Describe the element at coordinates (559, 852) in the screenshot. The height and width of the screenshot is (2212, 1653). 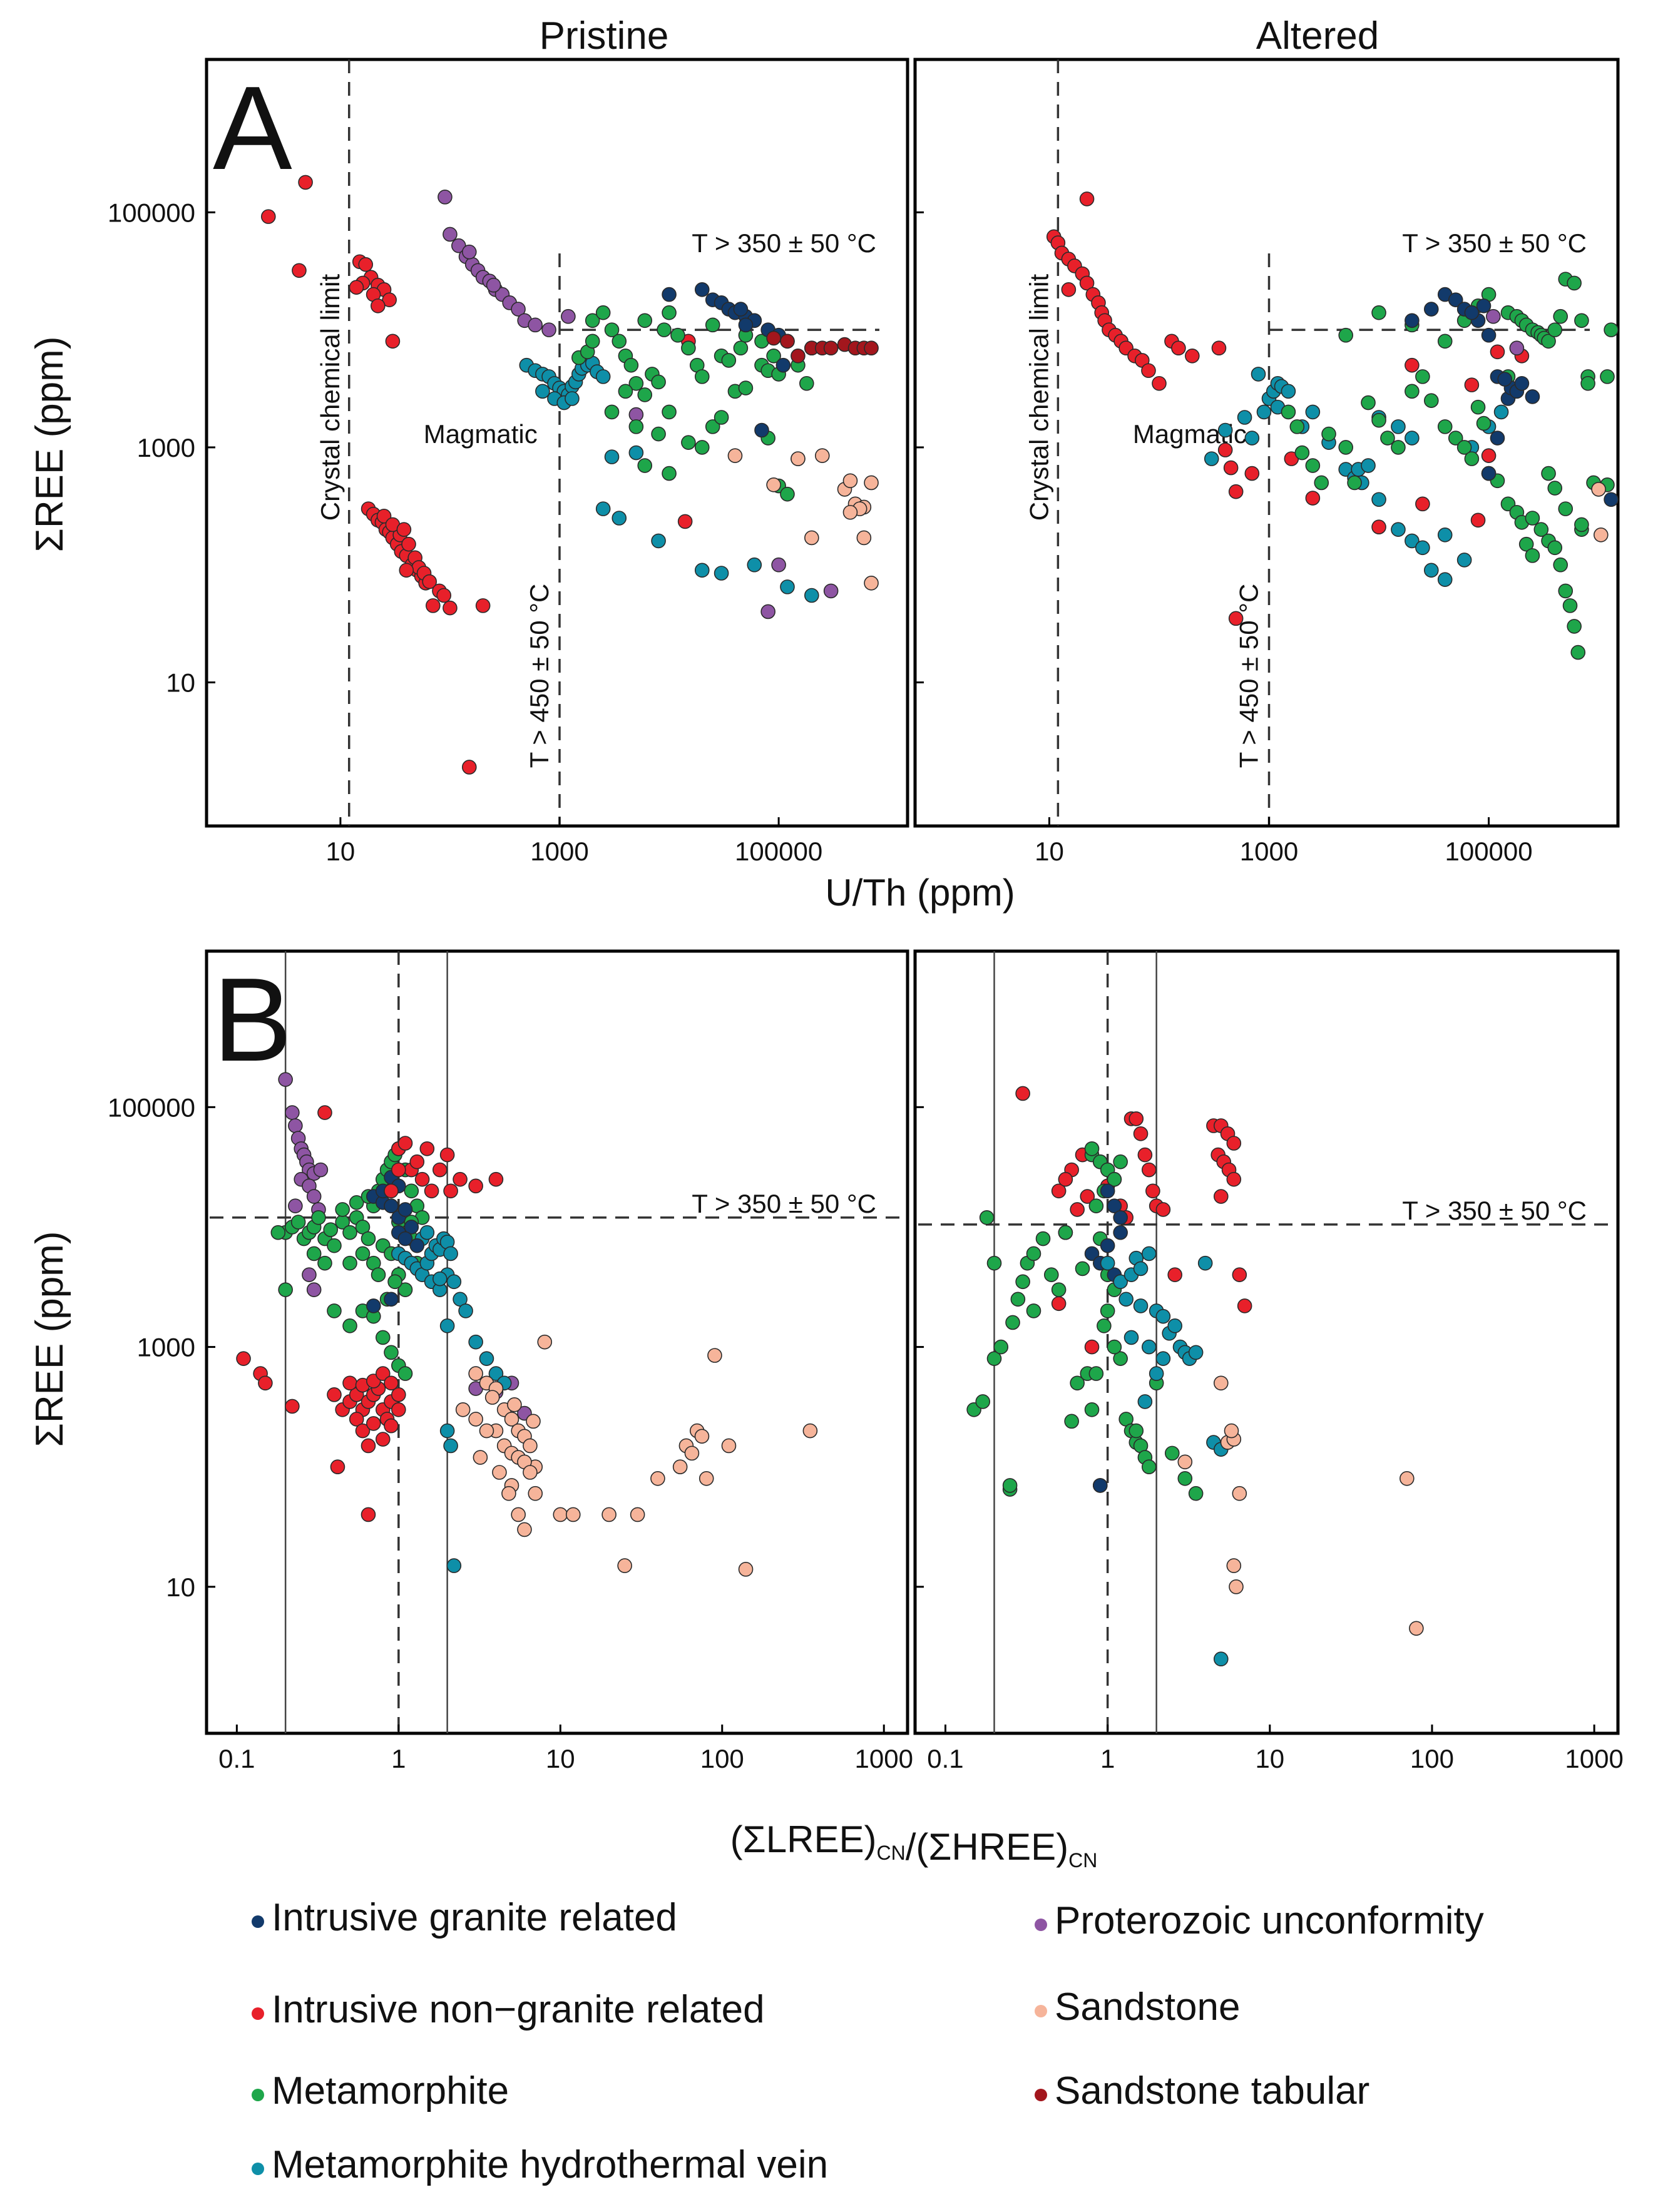
I see `x-tick-label: 1000` at that location.